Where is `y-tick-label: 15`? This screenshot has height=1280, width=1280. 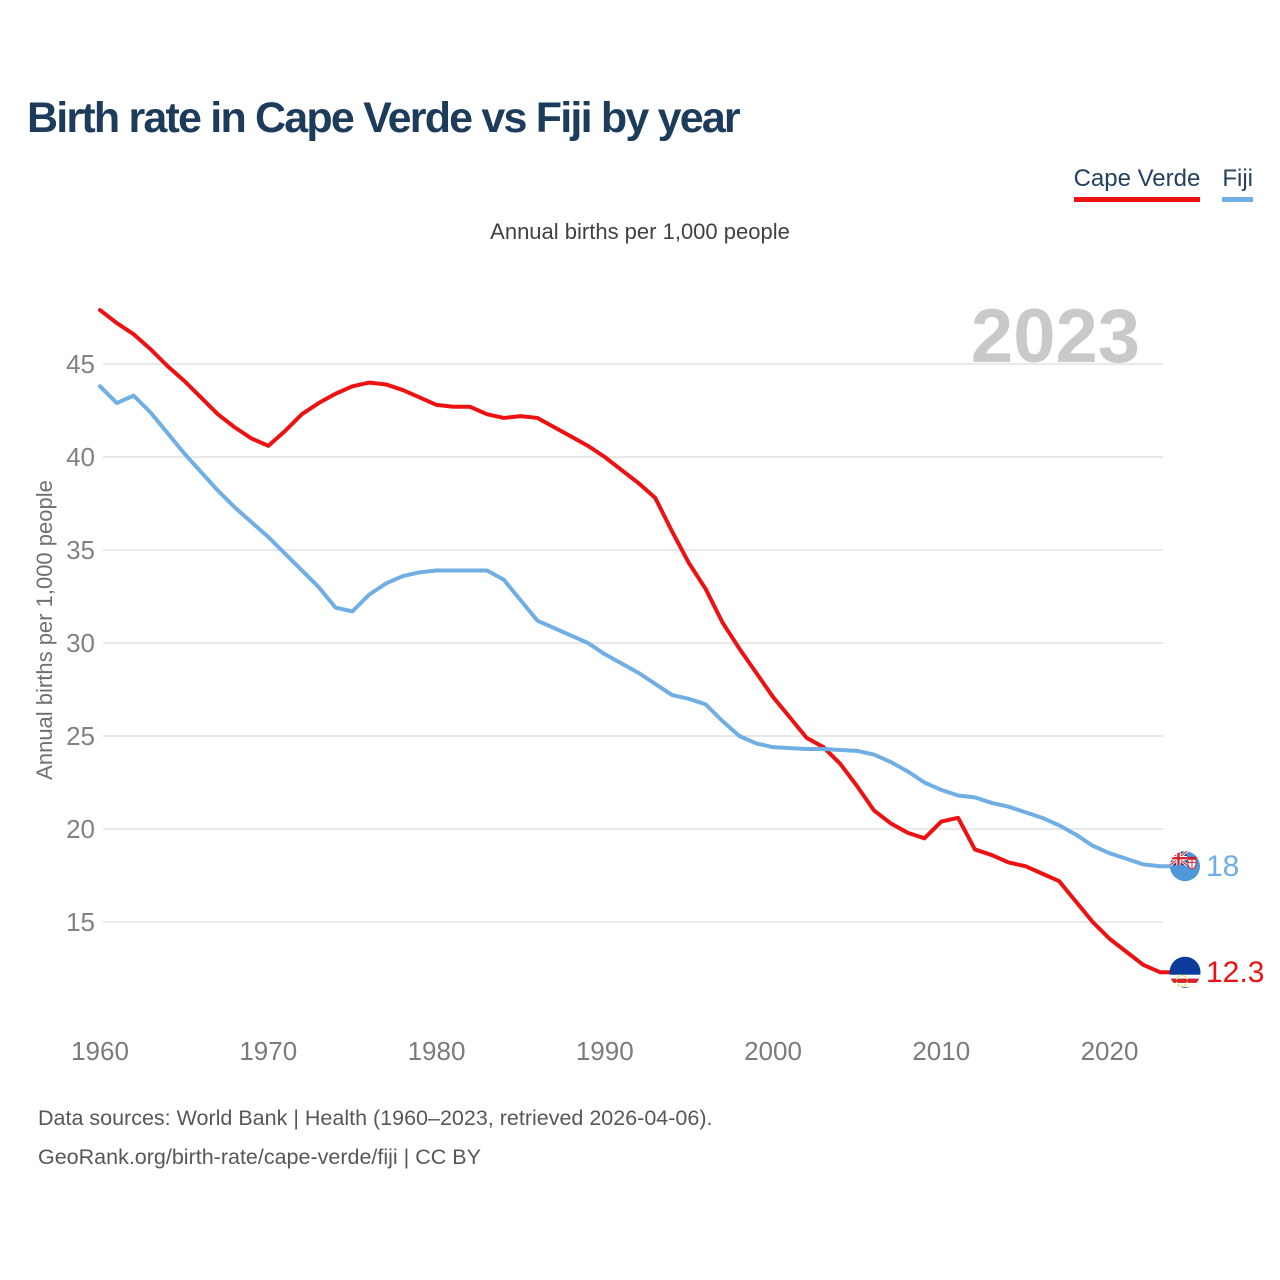 y-tick-label: 15 is located at coordinates (80, 922).